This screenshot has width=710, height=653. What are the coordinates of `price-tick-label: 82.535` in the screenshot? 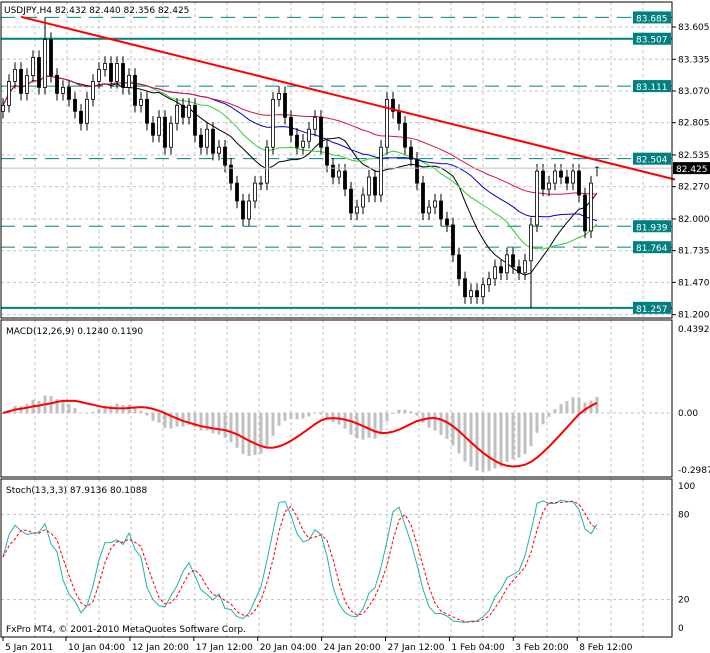 It's located at (694, 156).